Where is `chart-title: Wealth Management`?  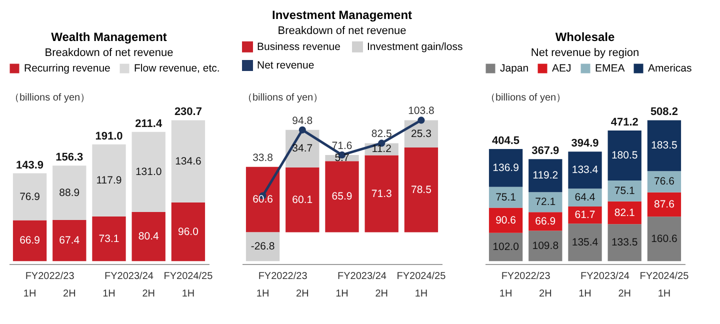
chart-title: Wealth Management is located at coordinates (109, 37).